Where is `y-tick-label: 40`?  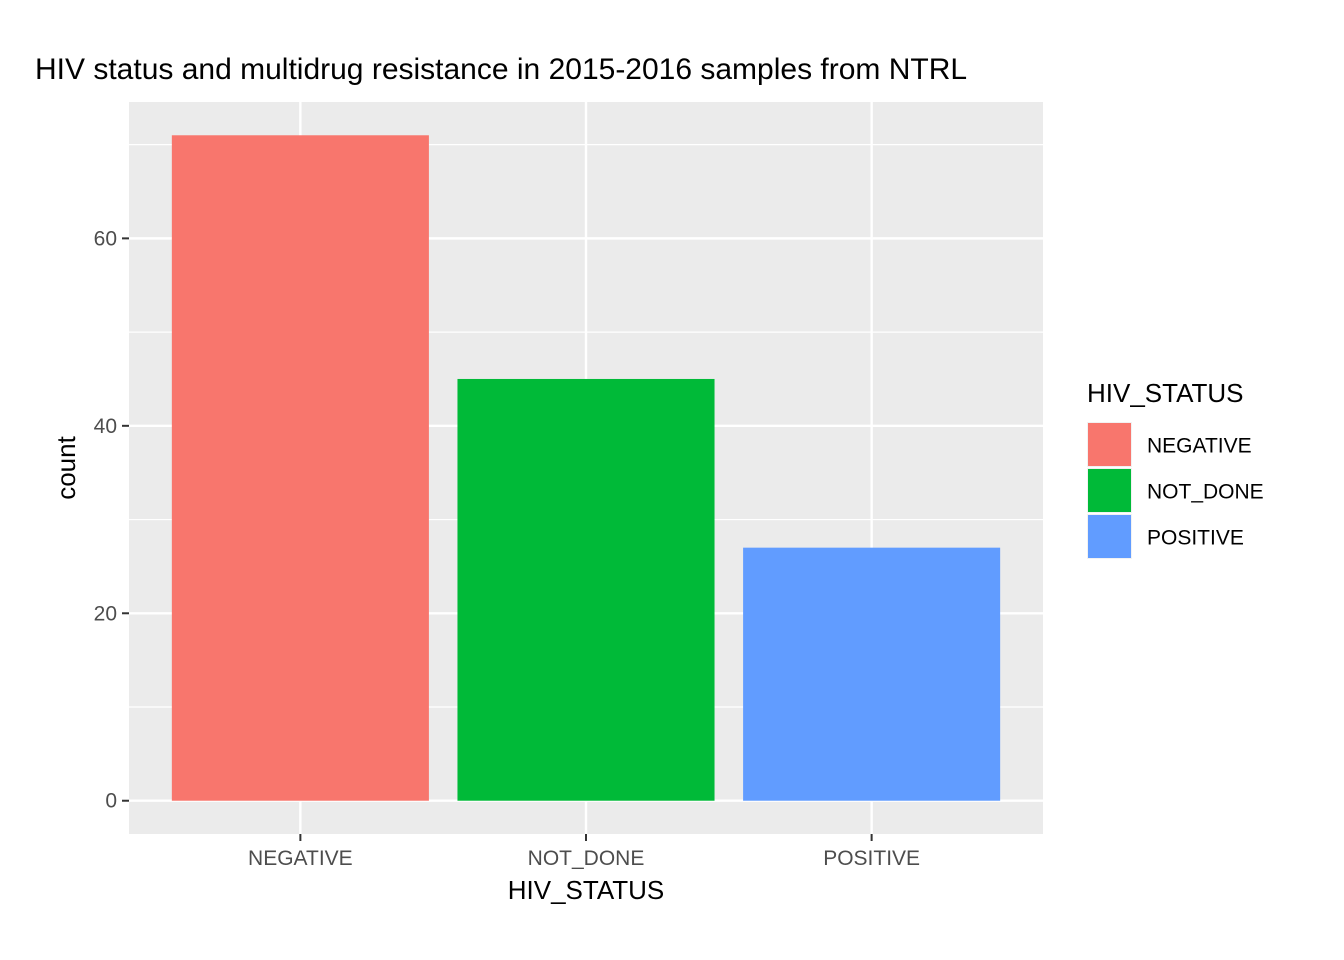
y-tick-label: 40 is located at coordinates (105, 426).